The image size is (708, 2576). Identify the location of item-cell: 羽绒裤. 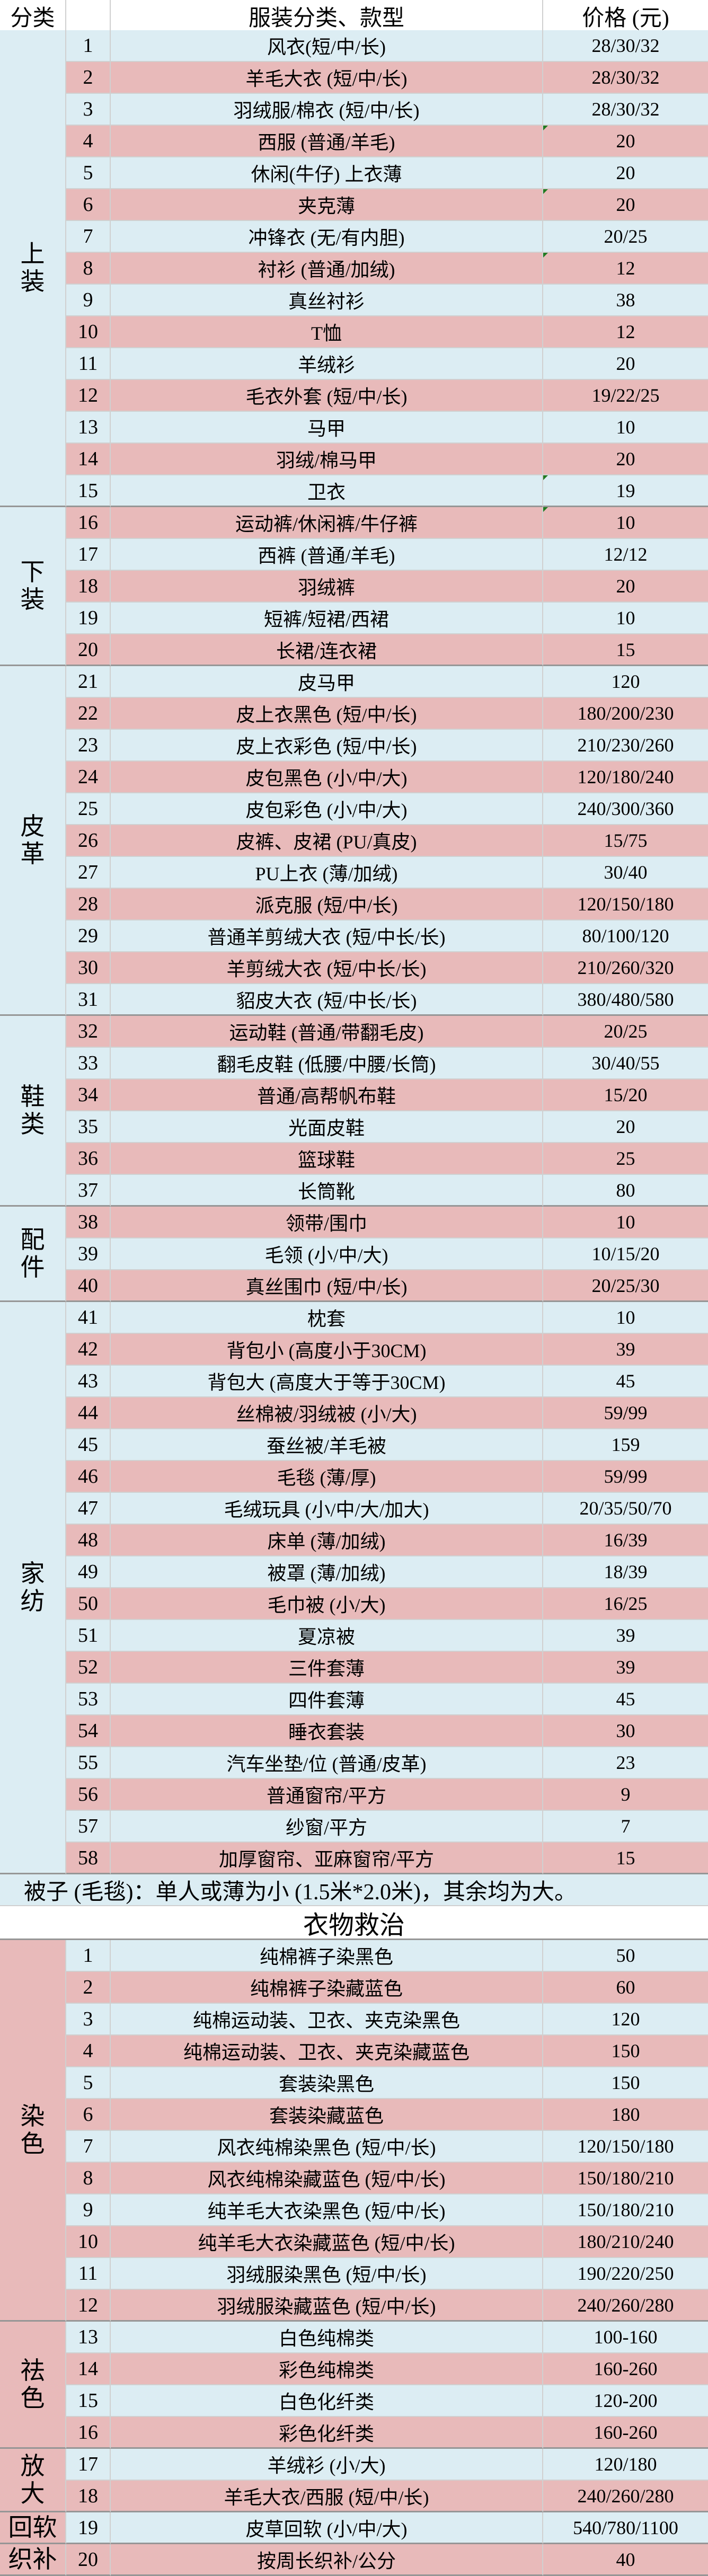
(327, 587).